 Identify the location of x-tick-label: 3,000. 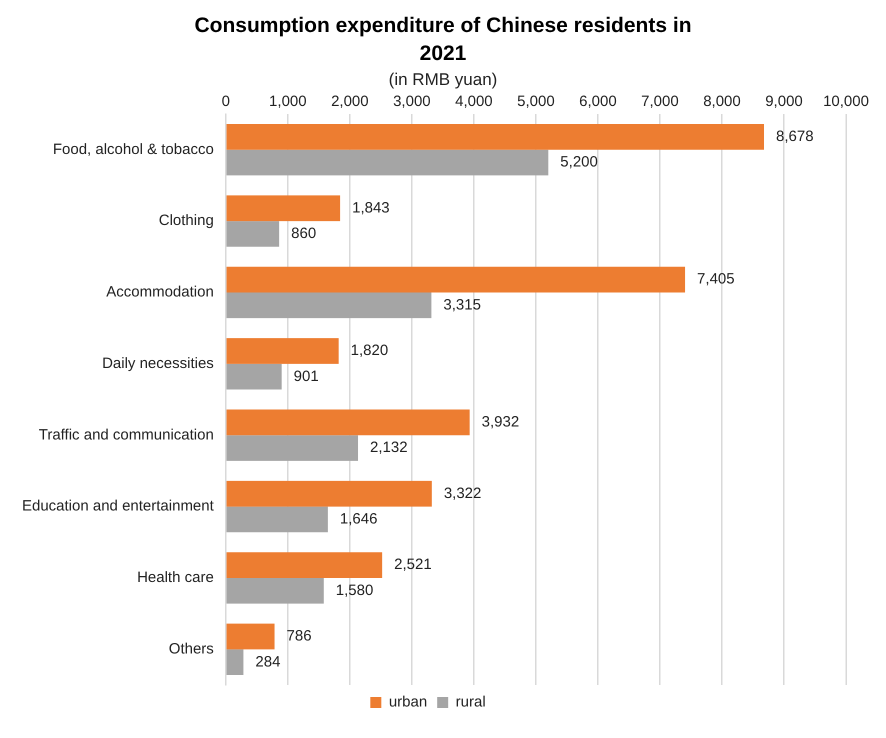
(412, 101).